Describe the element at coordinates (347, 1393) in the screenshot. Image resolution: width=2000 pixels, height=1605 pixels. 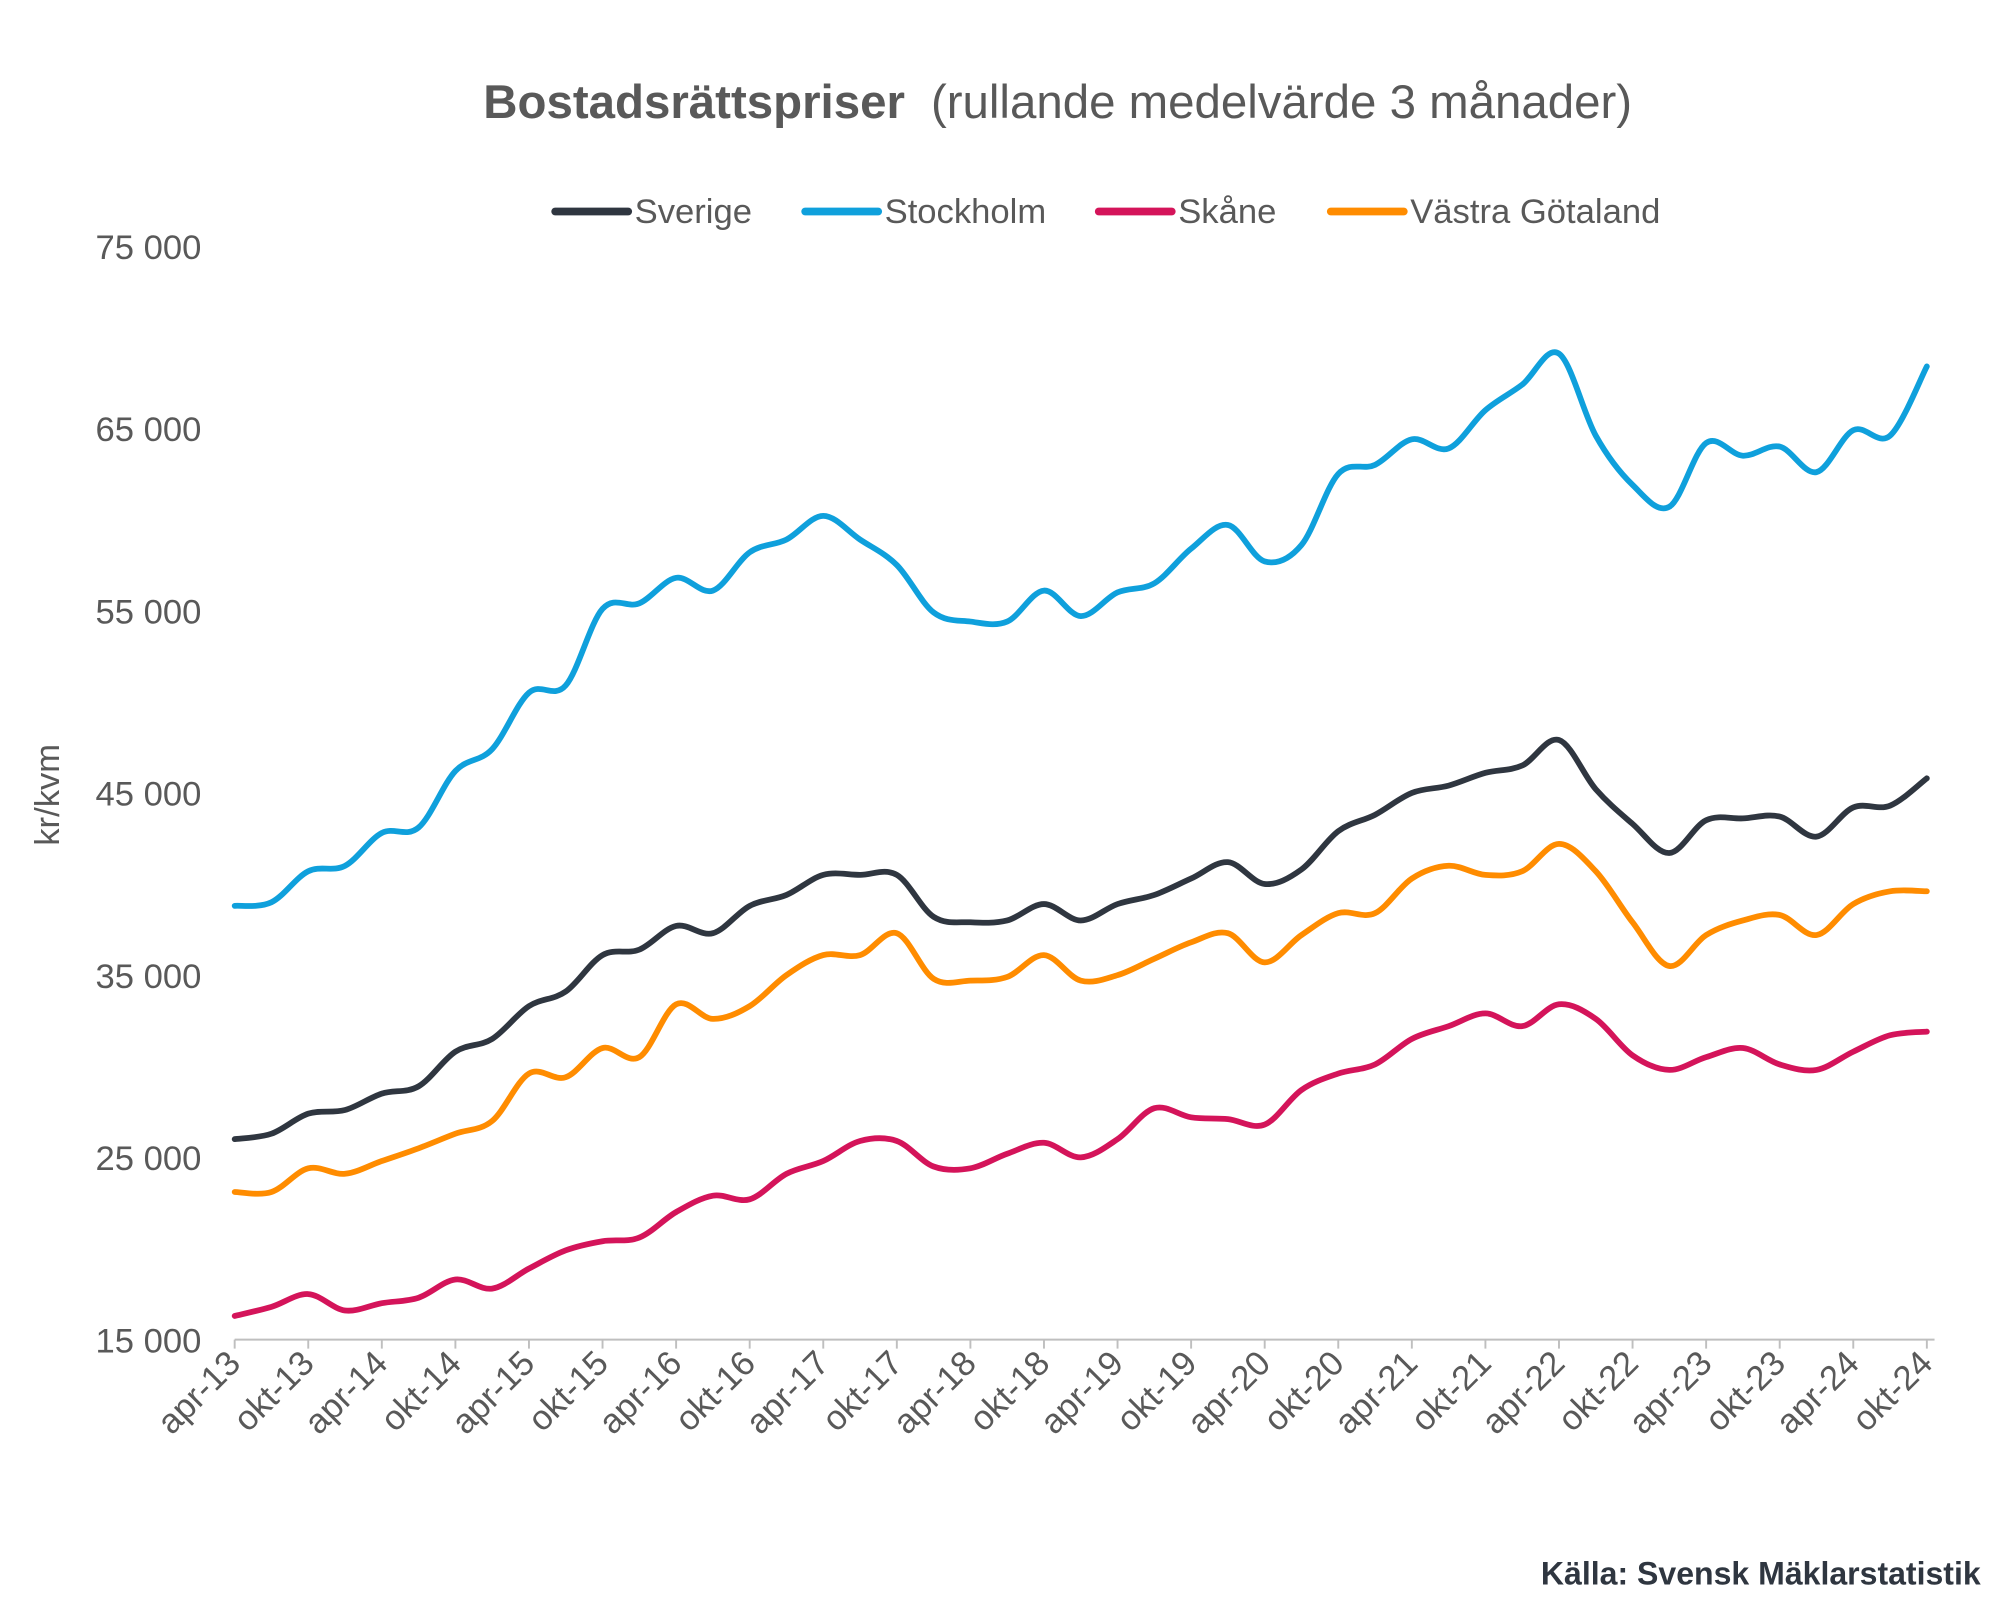
I see `x-tick-label: apr-14` at that location.